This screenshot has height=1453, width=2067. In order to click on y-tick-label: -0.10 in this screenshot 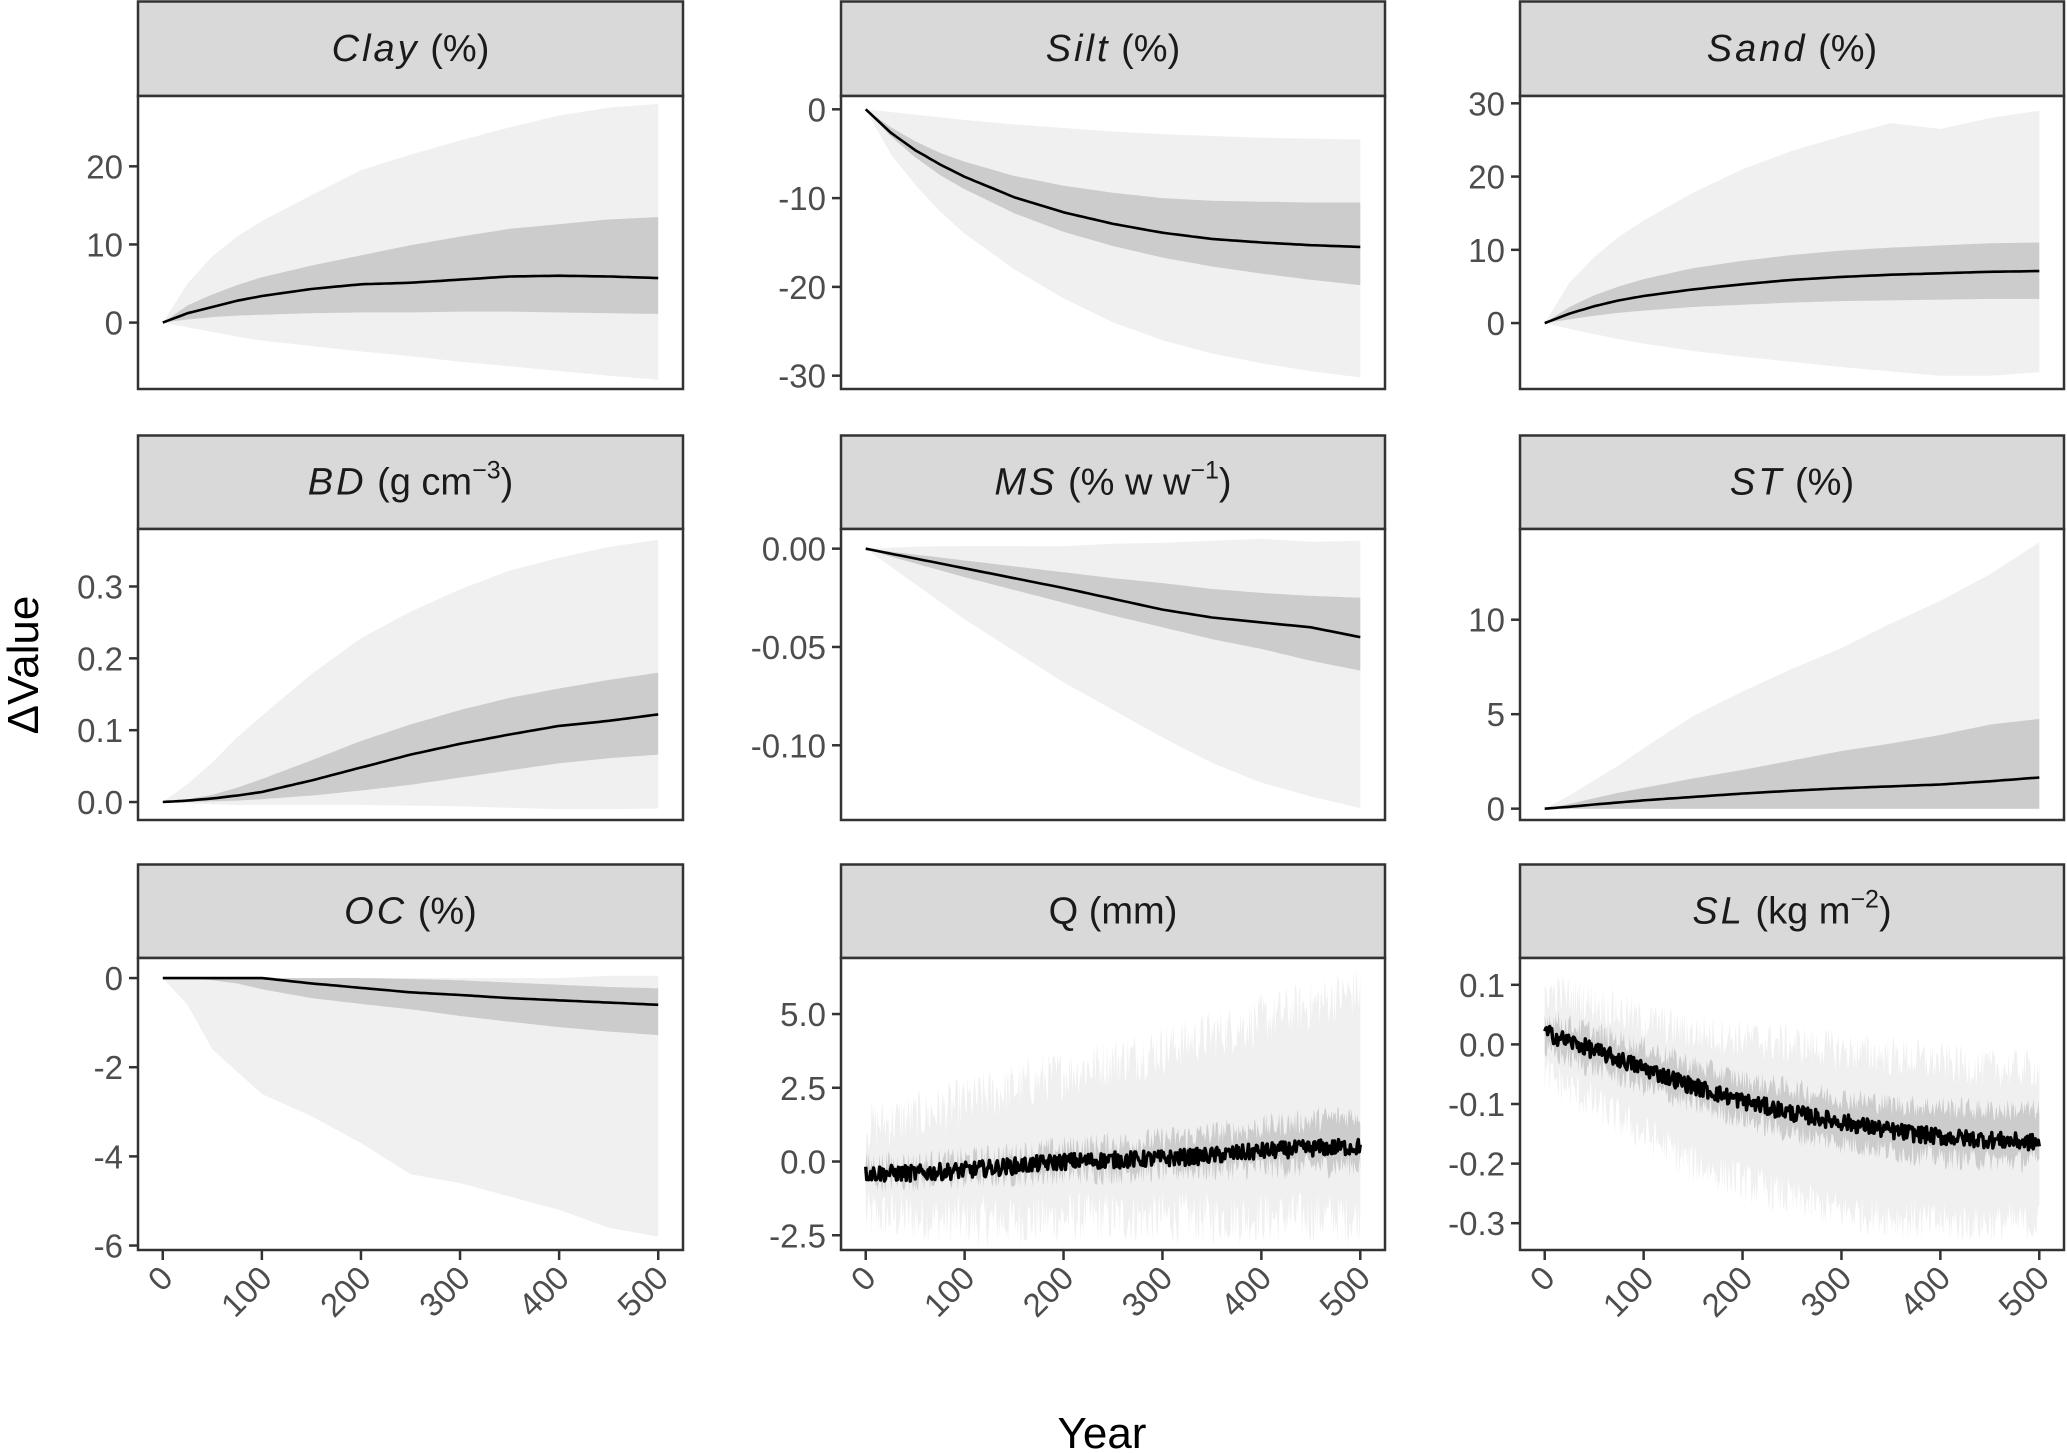, I will do `click(788, 745)`.